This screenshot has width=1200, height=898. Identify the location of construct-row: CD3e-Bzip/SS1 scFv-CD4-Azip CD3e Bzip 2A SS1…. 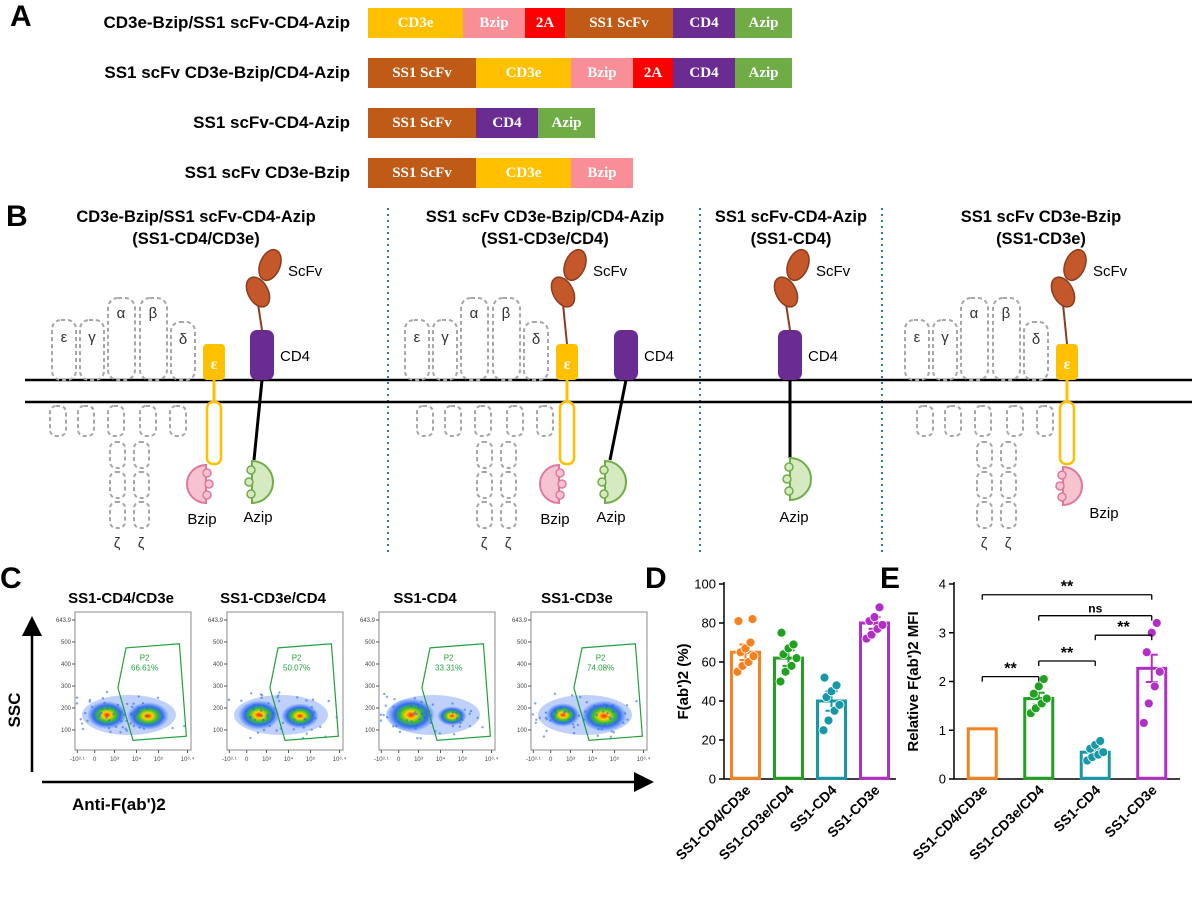
(430, 23).